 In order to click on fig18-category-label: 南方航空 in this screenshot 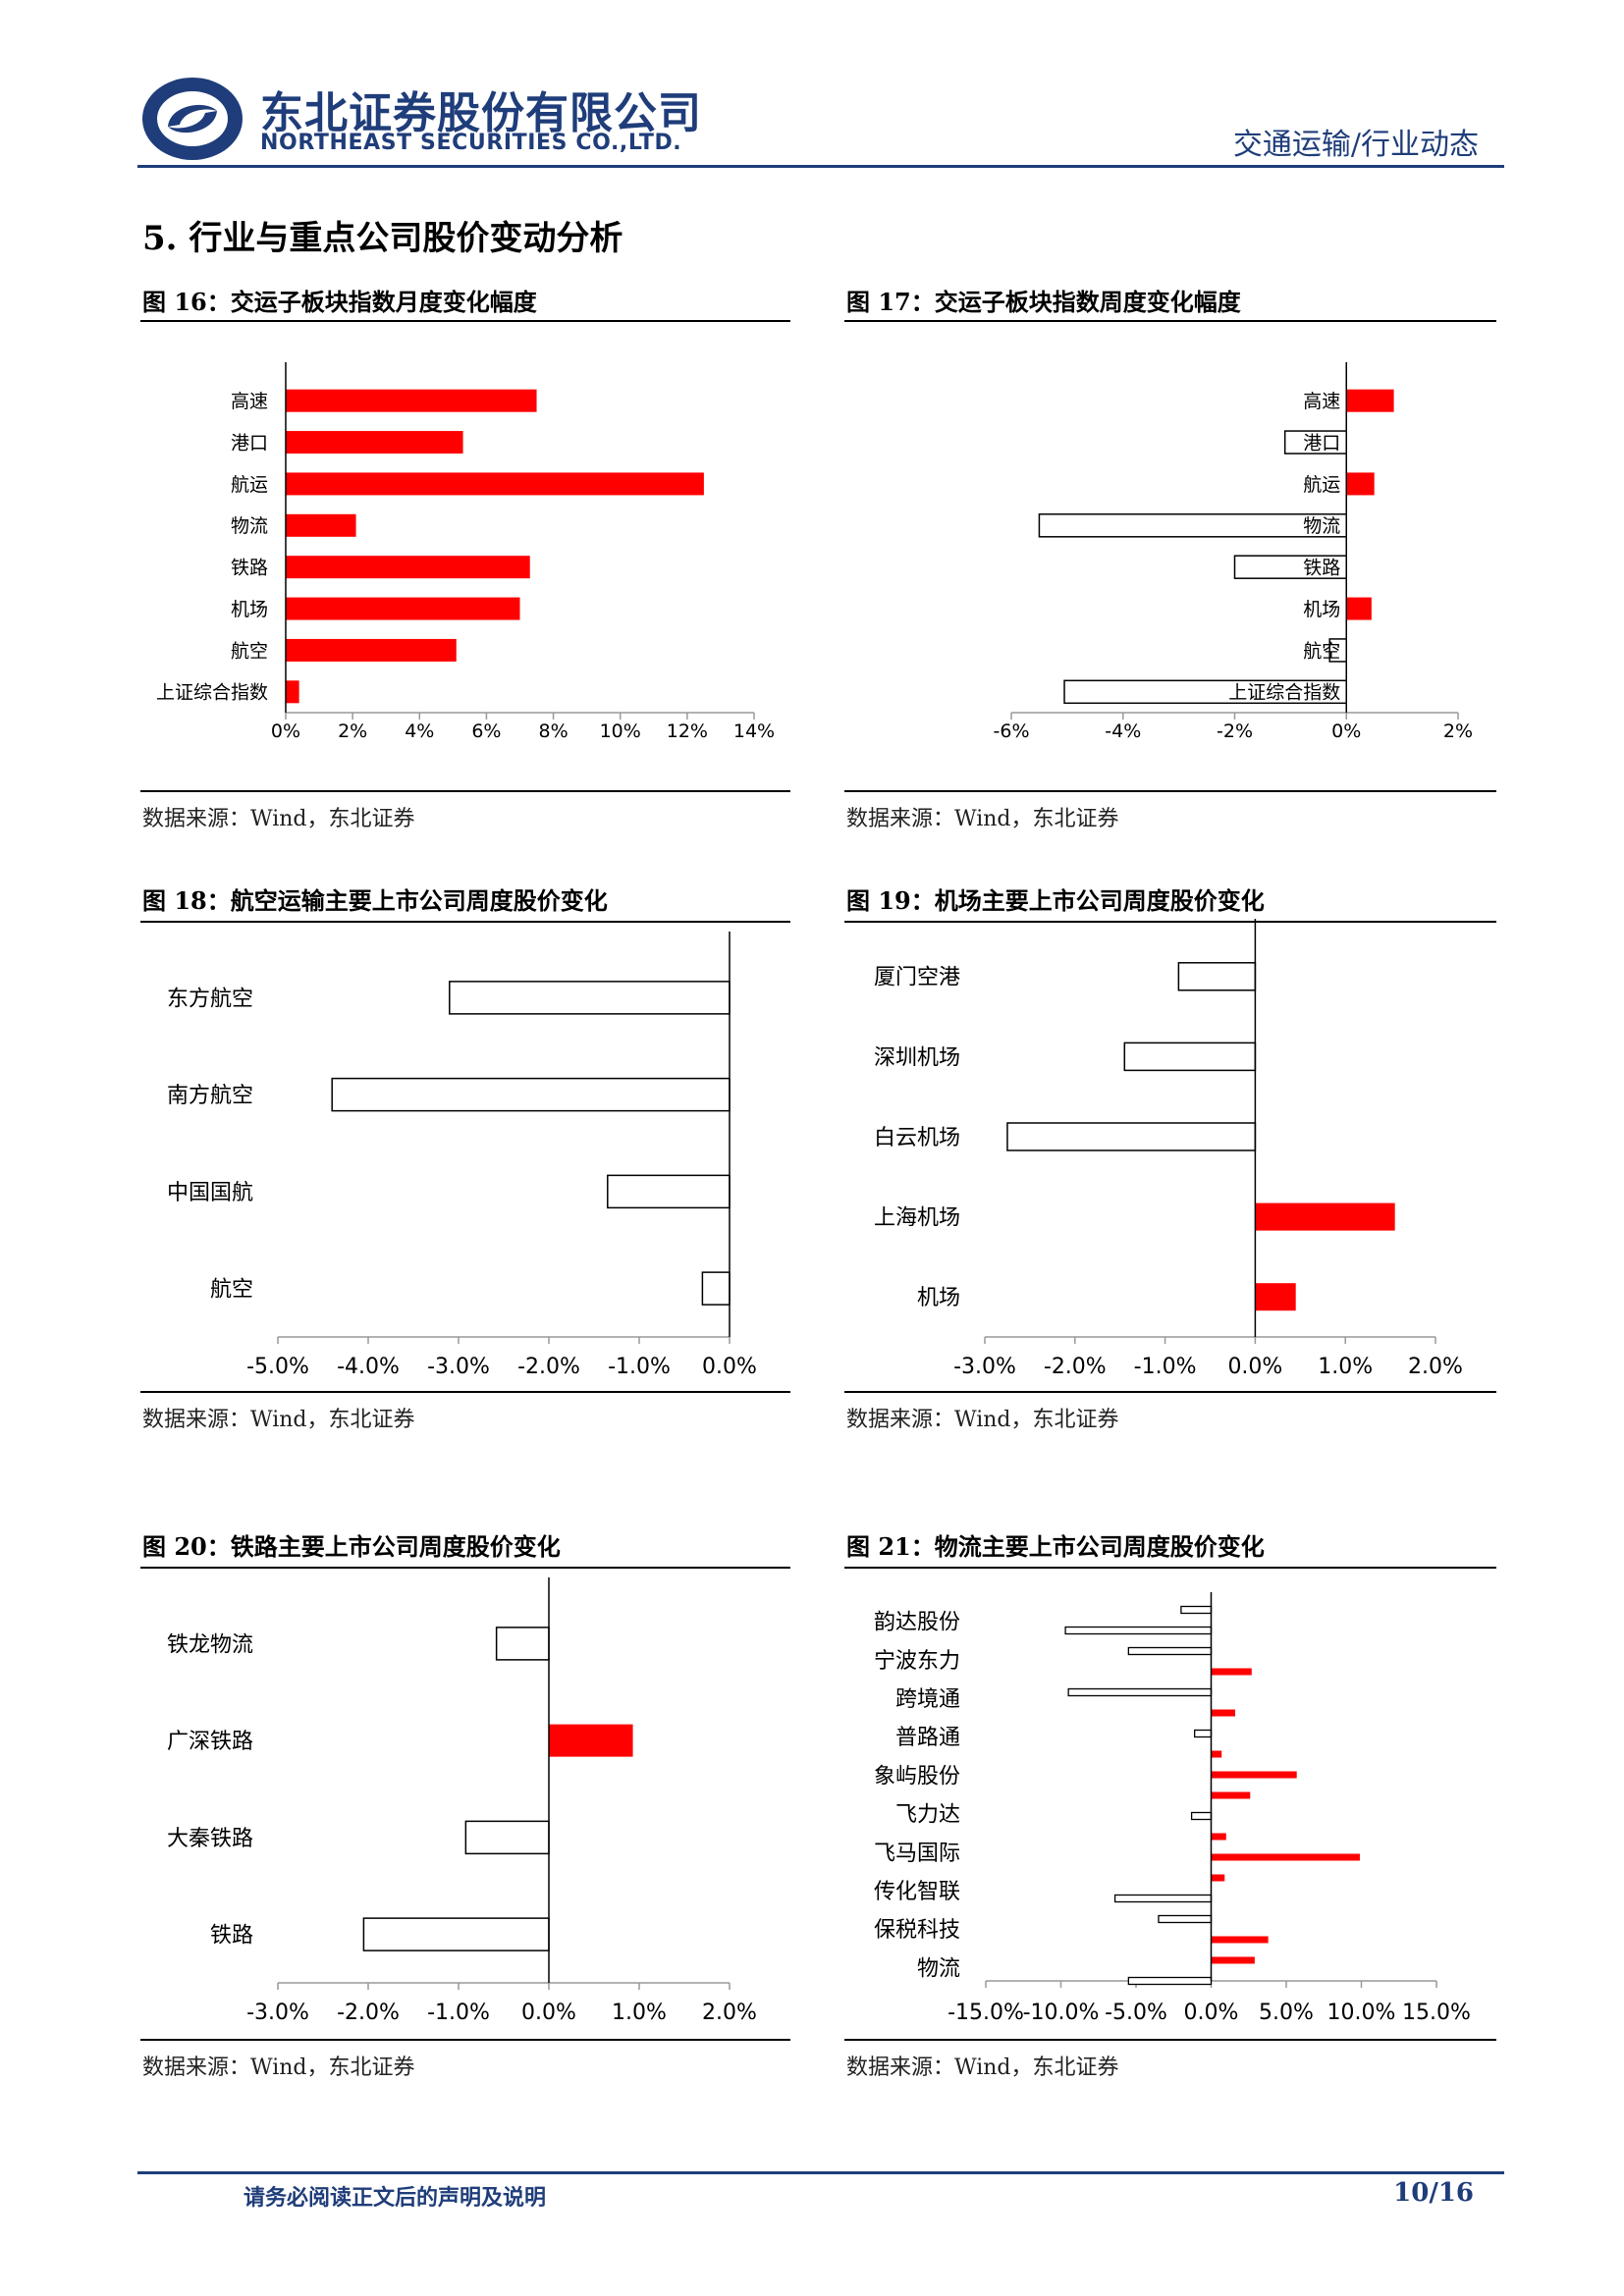, I will do `click(210, 1096)`.